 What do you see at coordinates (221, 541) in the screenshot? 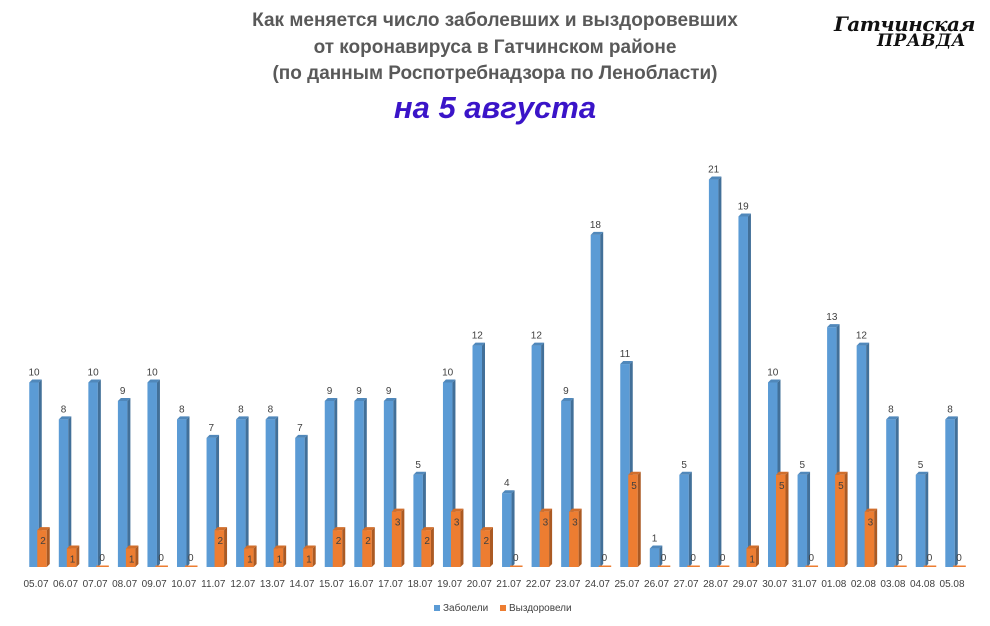
I see `value-label-recovered: 2` at bounding box center [221, 541].